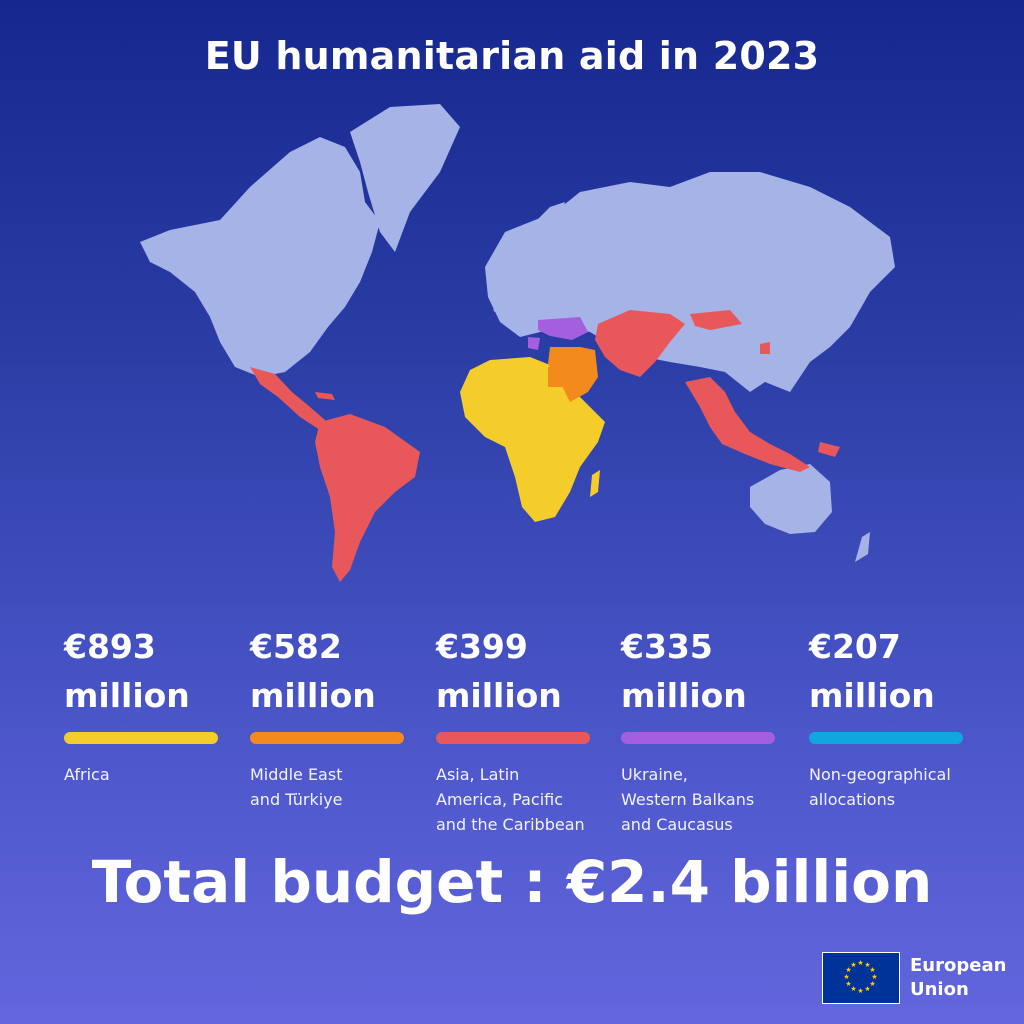 The height and width of the screenshot is (1024, 1024). Describe the element at coordinates (367, 498) in the screenshot. I see `south-america-shape` at that location.